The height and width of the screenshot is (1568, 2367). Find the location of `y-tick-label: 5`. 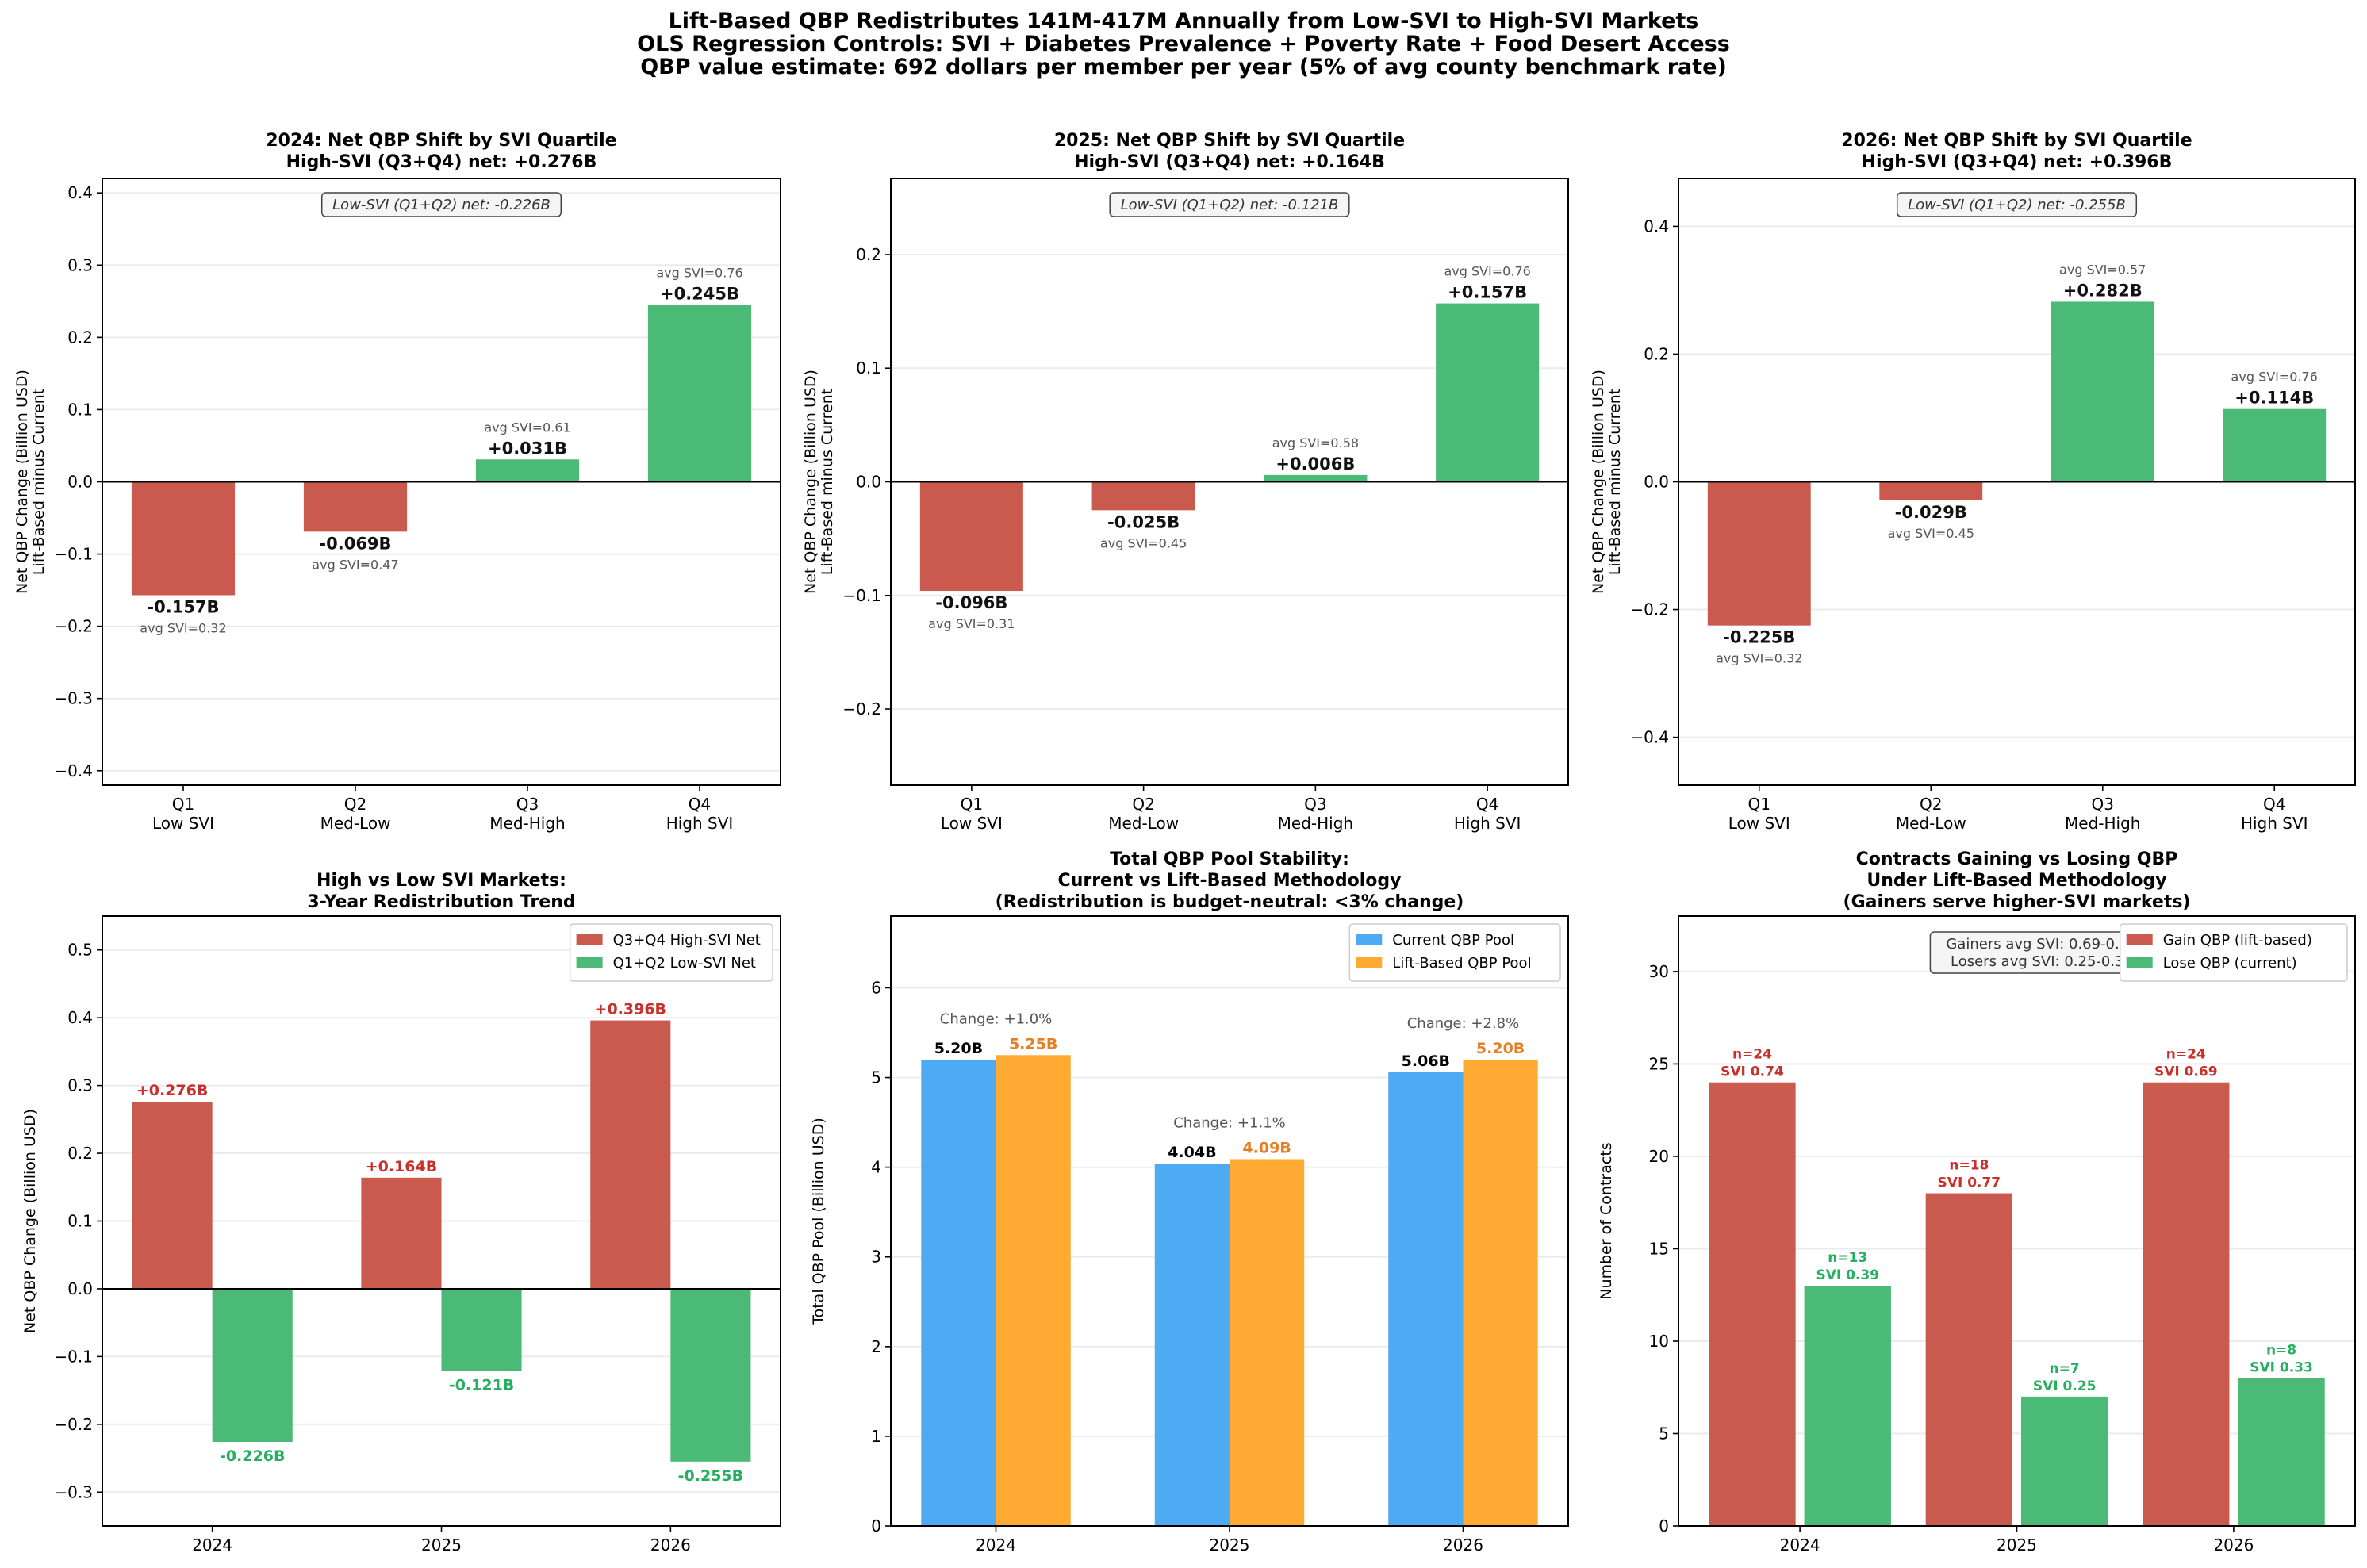

y-tick-label: 5 is located at coordinates (876, 1077).